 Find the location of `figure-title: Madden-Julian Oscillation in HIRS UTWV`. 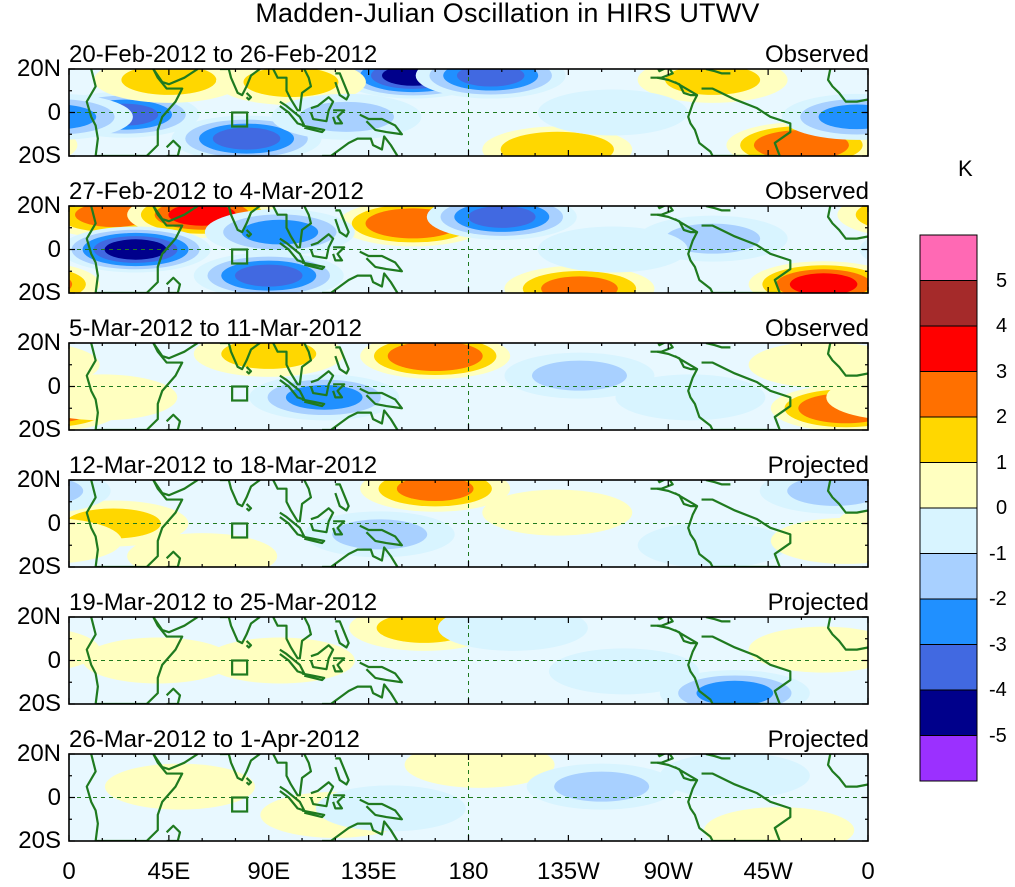

figure-title: Madden-Julian Oscillation in HIRS UTWV is located at coordinates (507, 14).